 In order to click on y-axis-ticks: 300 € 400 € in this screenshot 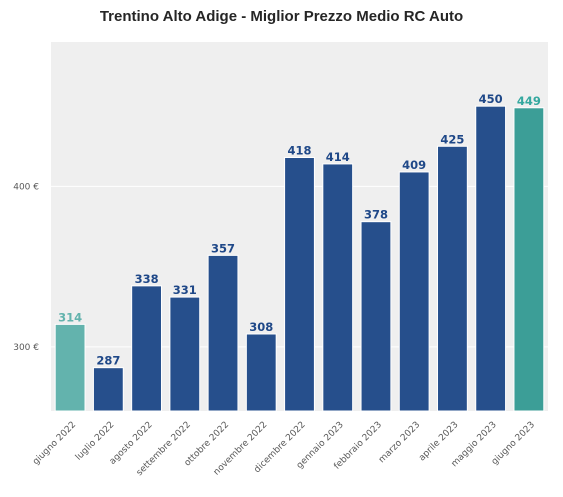, I will do `click(26, 267)`.